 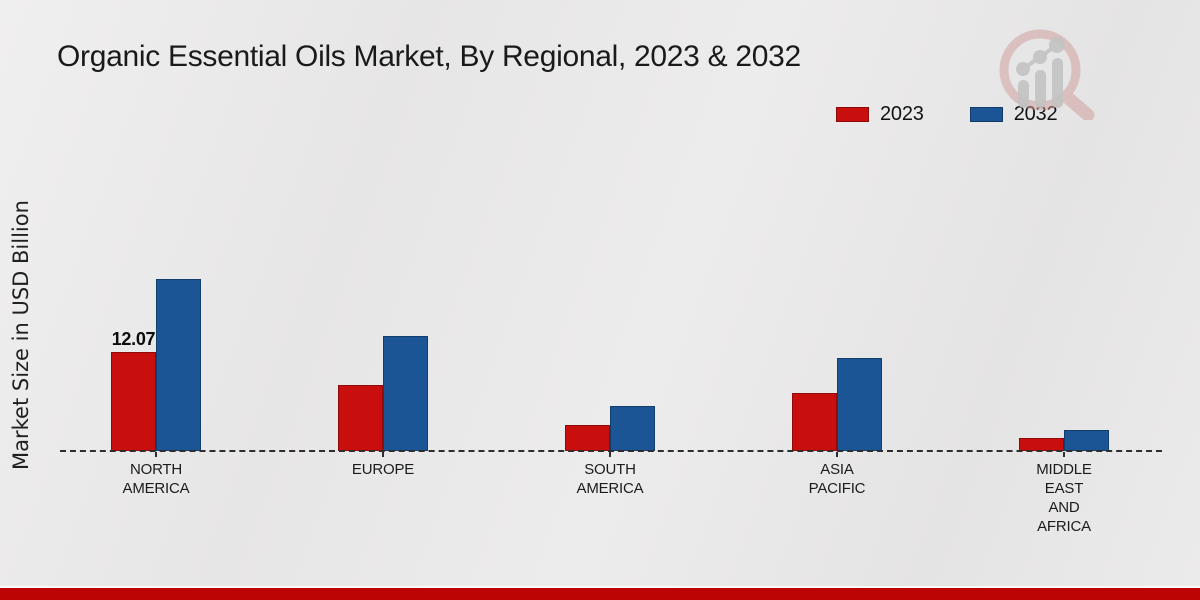 What do you see at coordinates (405, 393) in the screenshot?
I see `bar-2032-europe` at bounding box center [405, 393].